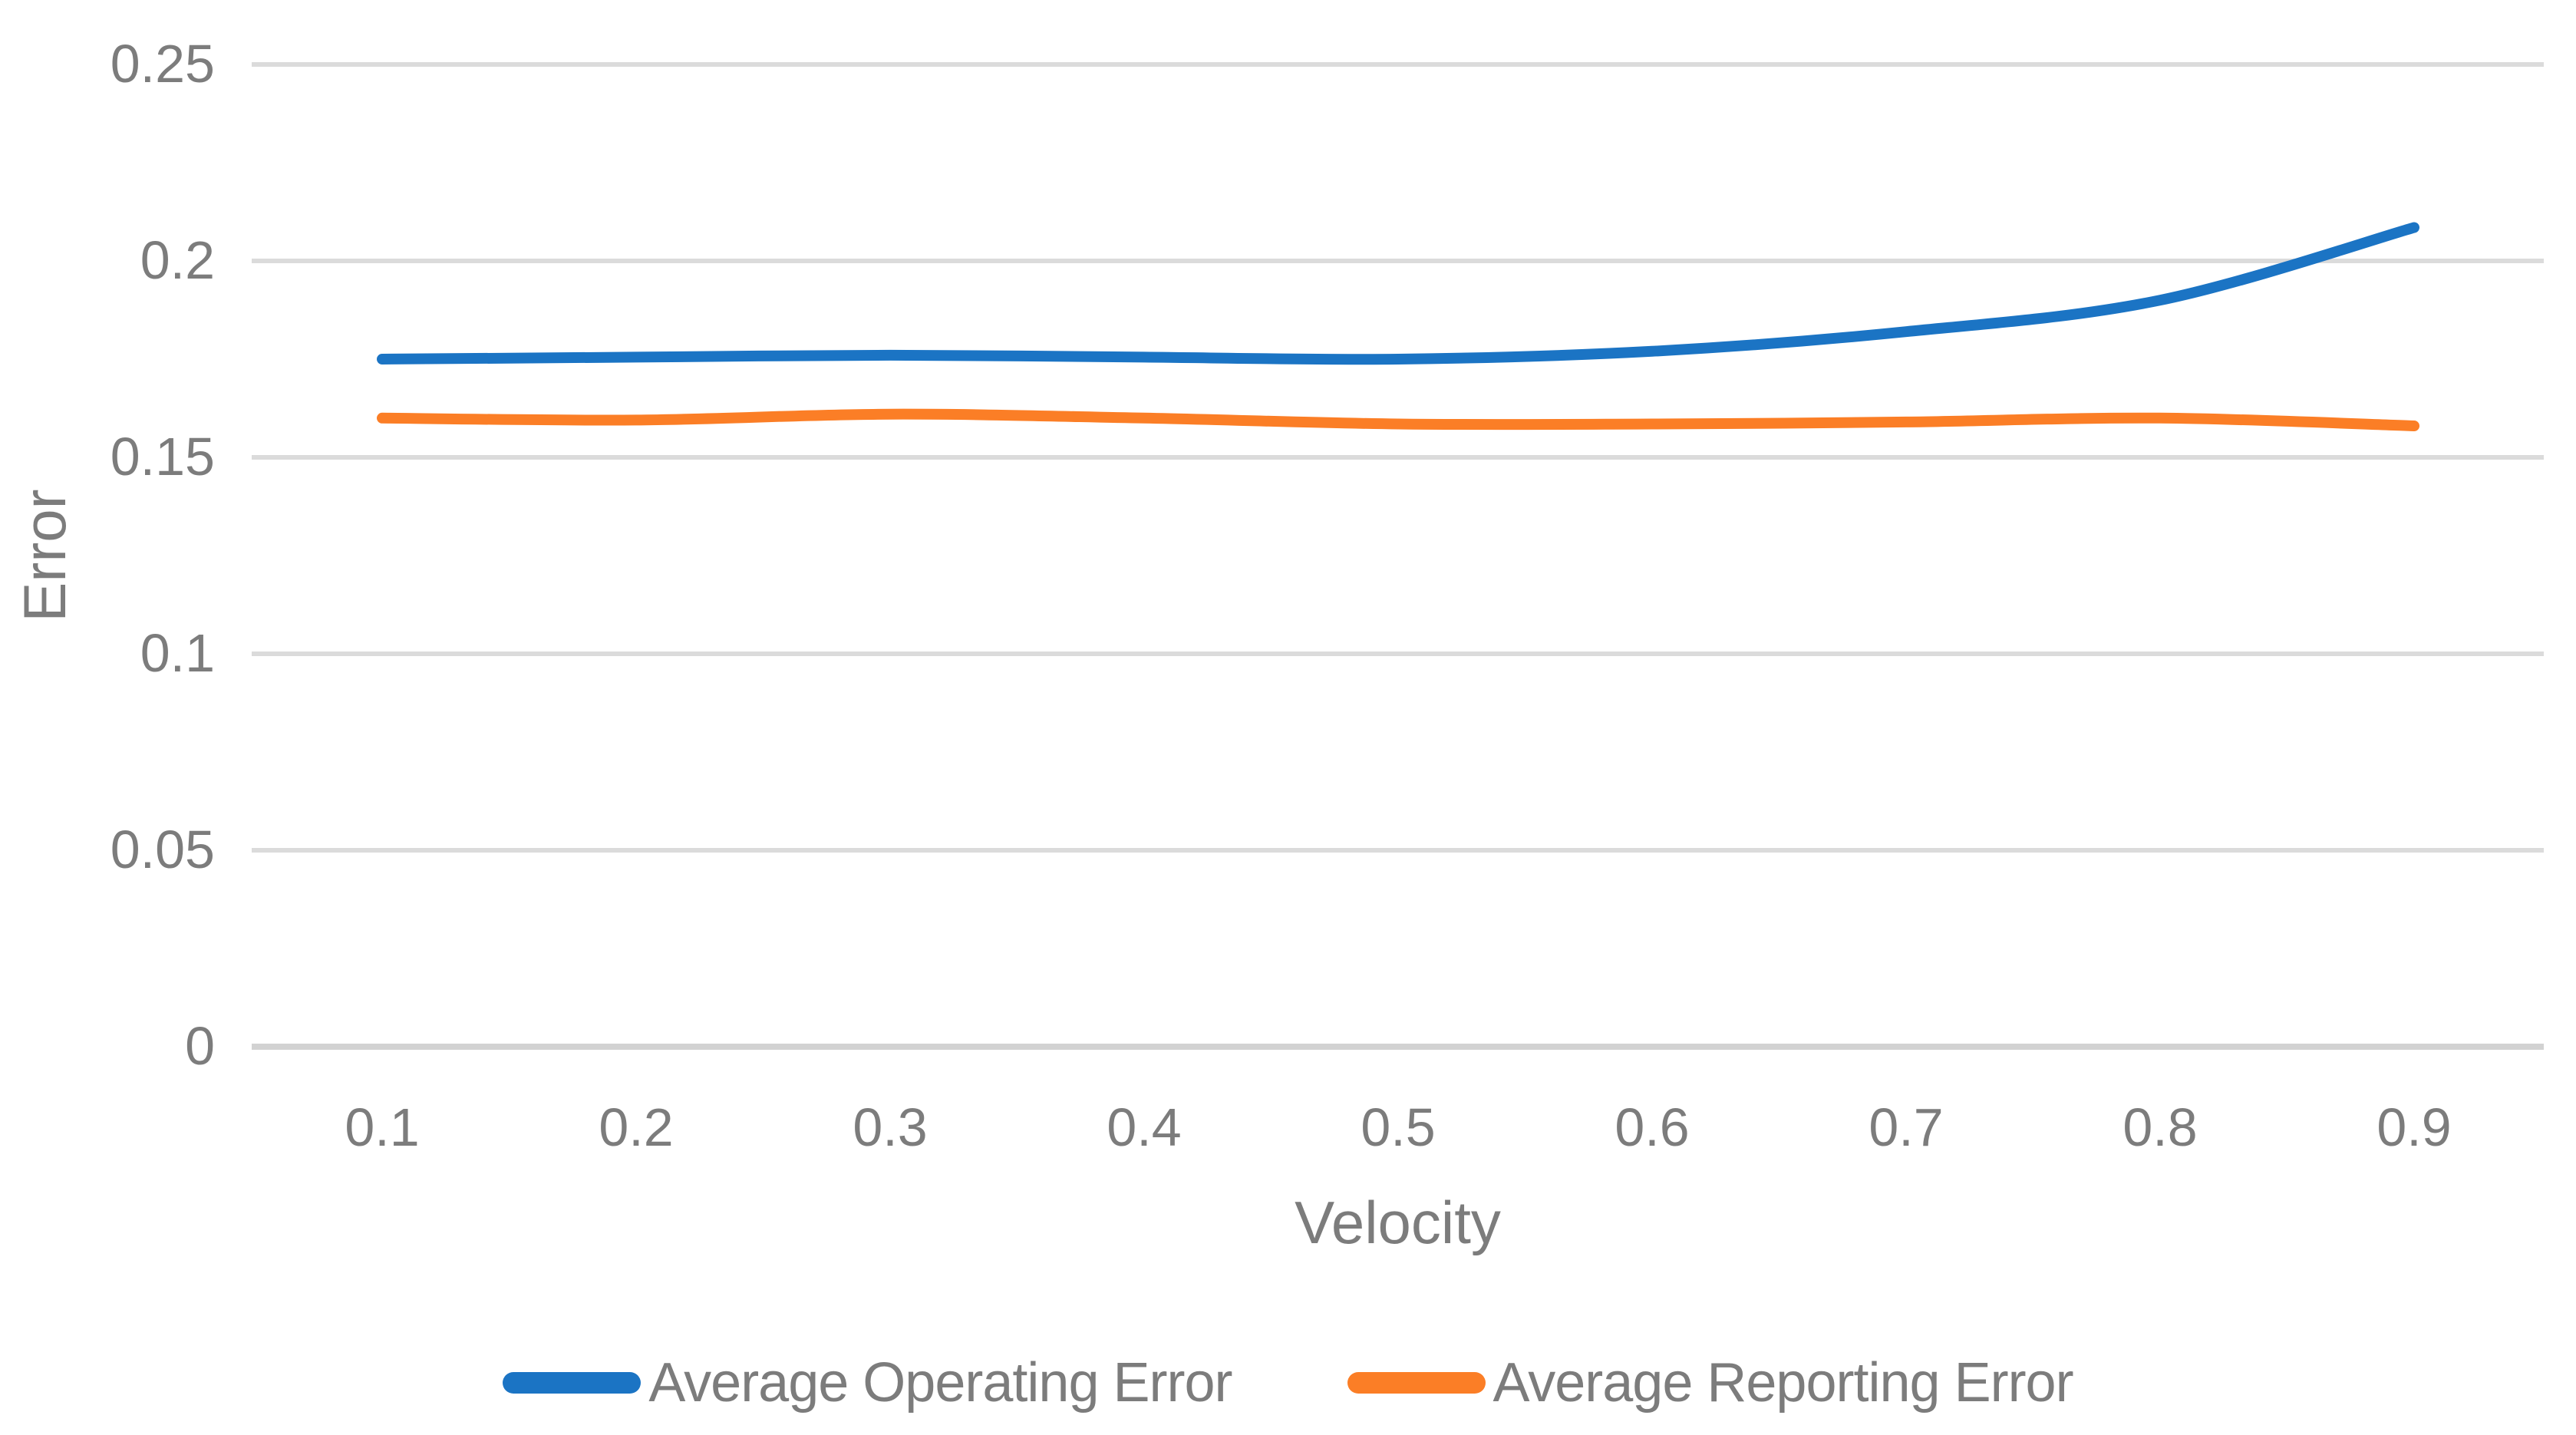  Describe the element at coordinates (1398, 293) in the screenshot. I see `series-line-average-operating-error` at that location.